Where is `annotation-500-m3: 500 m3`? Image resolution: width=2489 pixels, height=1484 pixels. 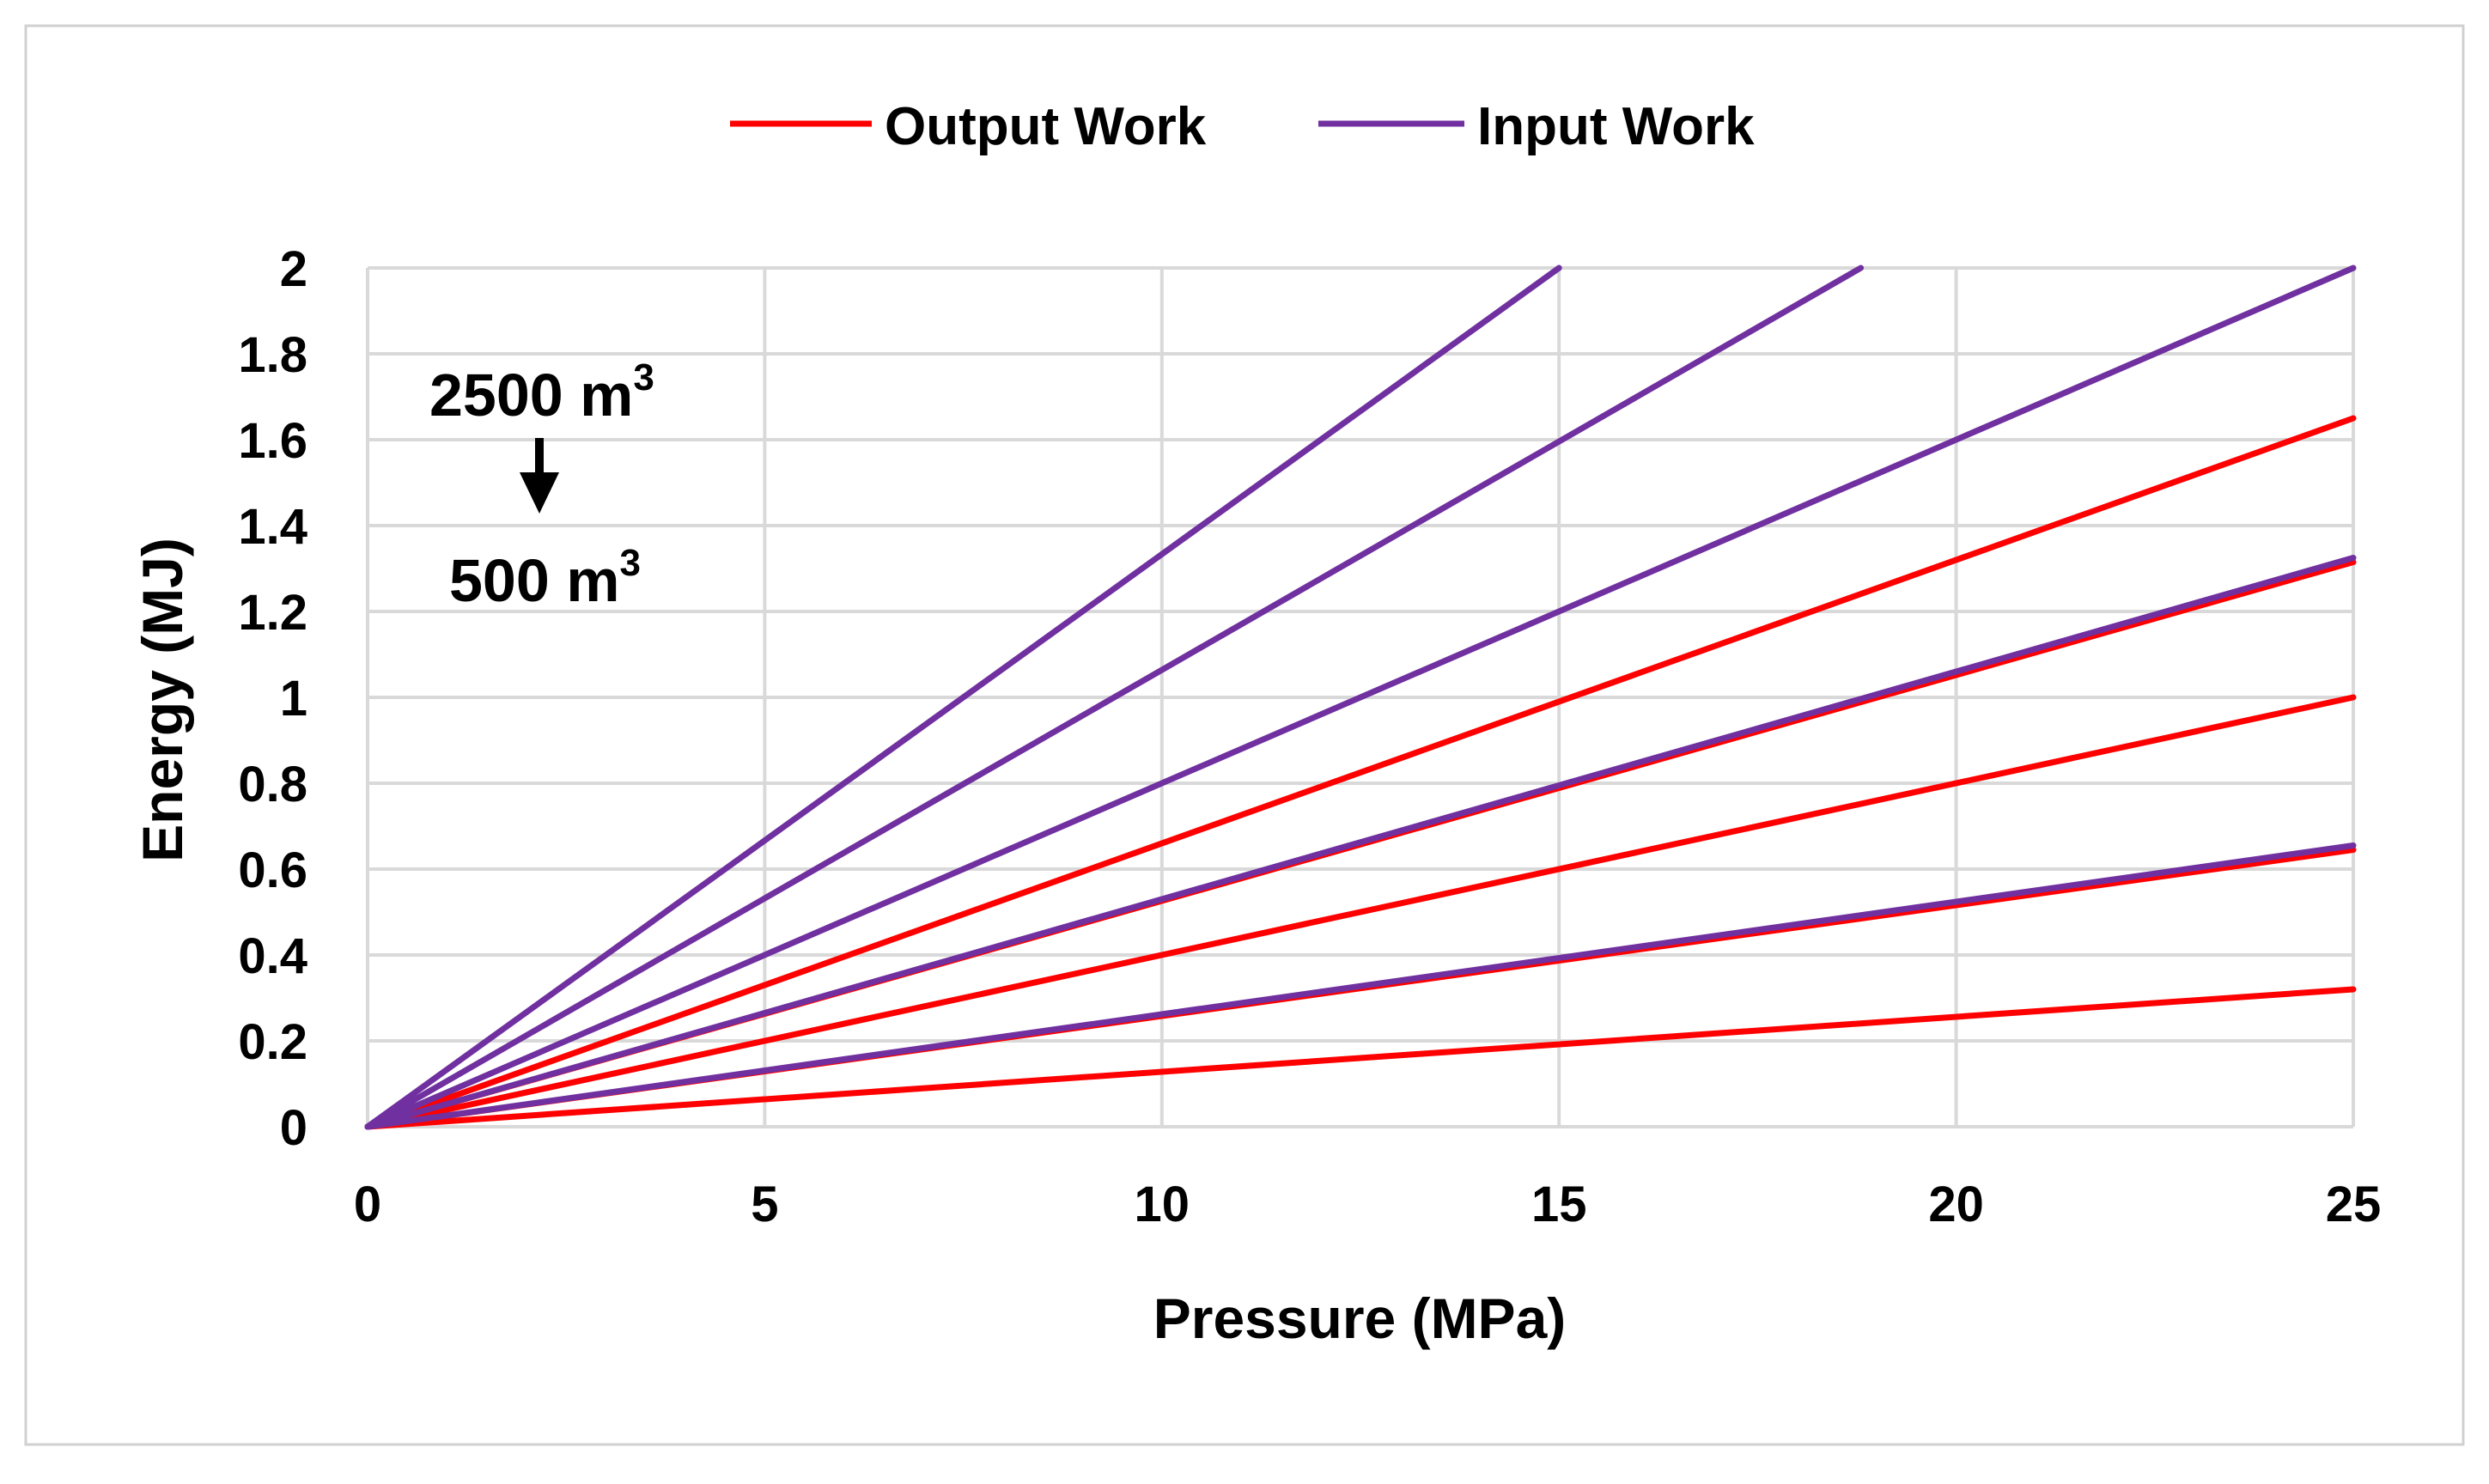
annotation-500-m3: 500 m3 is located at coordinates (545, 578).